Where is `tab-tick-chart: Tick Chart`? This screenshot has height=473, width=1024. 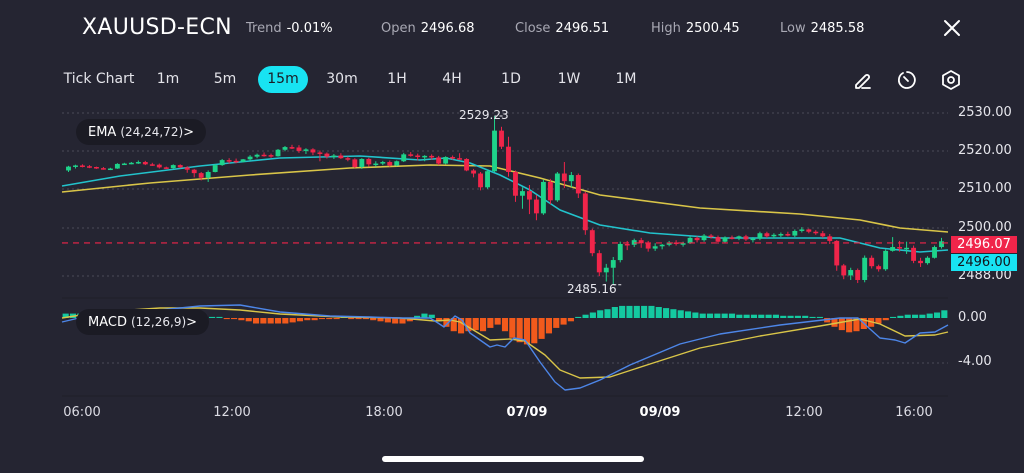 tab-tick-chart: Tick Chart is located at coordinates (99, 79).